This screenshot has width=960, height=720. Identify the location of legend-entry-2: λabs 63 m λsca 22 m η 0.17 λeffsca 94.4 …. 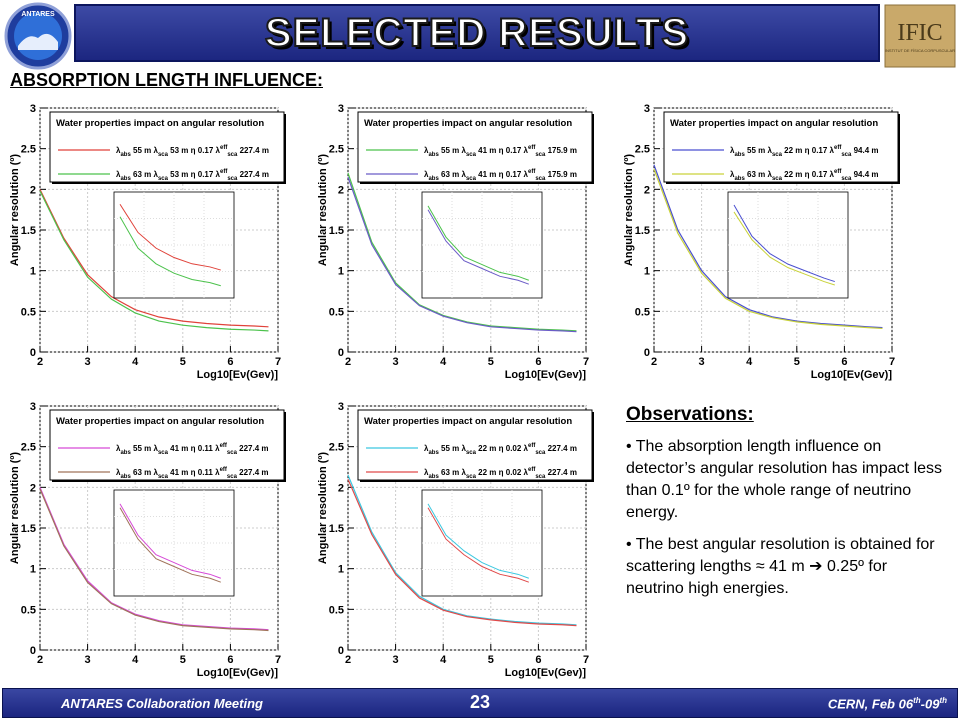
(804, 175).